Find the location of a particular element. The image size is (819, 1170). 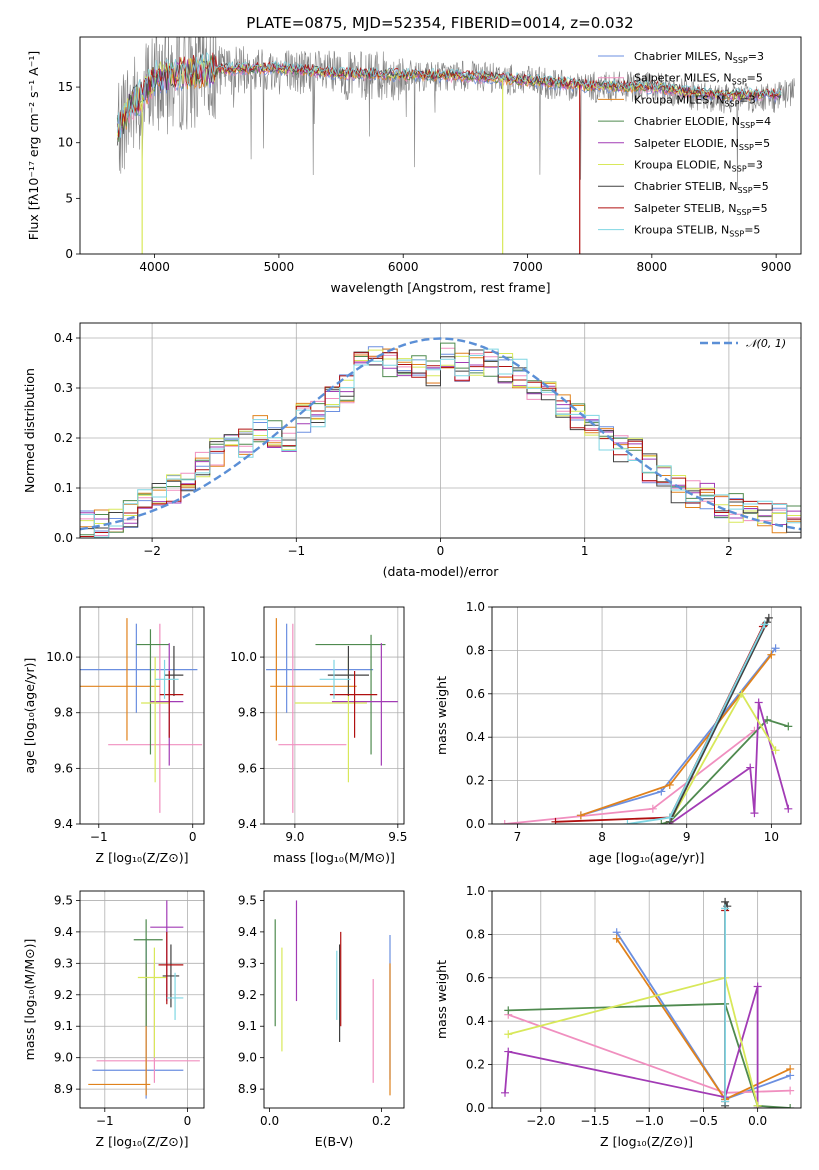

x-tick-label: −1.0 is located at coordinates (649, 1121).